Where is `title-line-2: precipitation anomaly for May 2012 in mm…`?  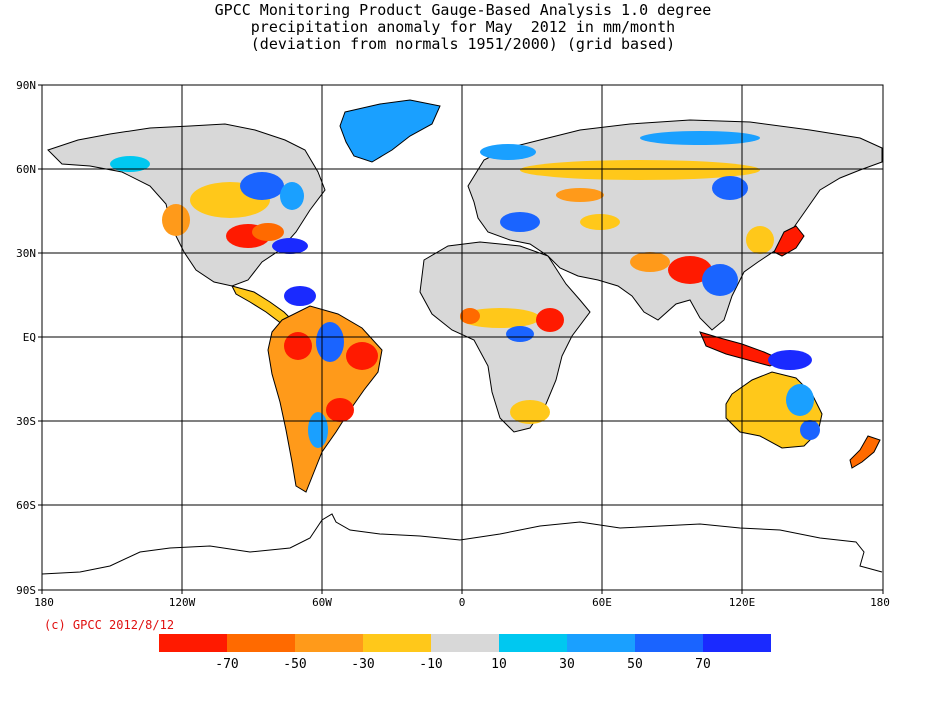 title-line-2: precipitation anomaly for May 2012 in mm… is located at coordinates (463, 27).